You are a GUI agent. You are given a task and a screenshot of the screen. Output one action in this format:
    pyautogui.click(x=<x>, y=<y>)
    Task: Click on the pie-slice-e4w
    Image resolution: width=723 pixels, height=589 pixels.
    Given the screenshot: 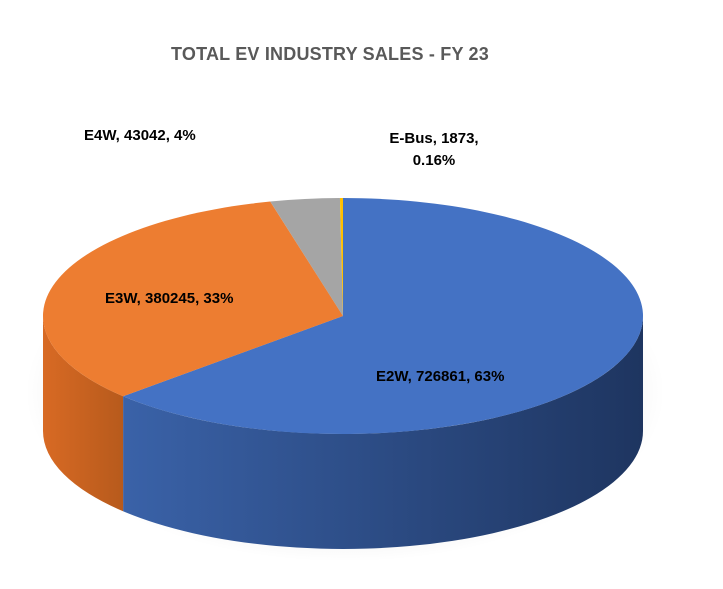 What is the action you would take?
    pyautogui.click(x=306, y=257)
    